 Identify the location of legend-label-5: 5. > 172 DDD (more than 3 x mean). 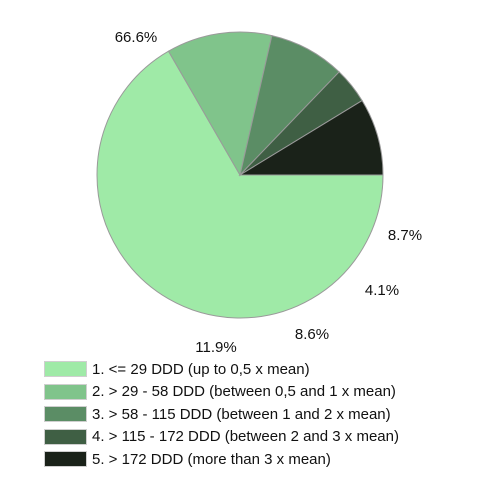
(211, 459).